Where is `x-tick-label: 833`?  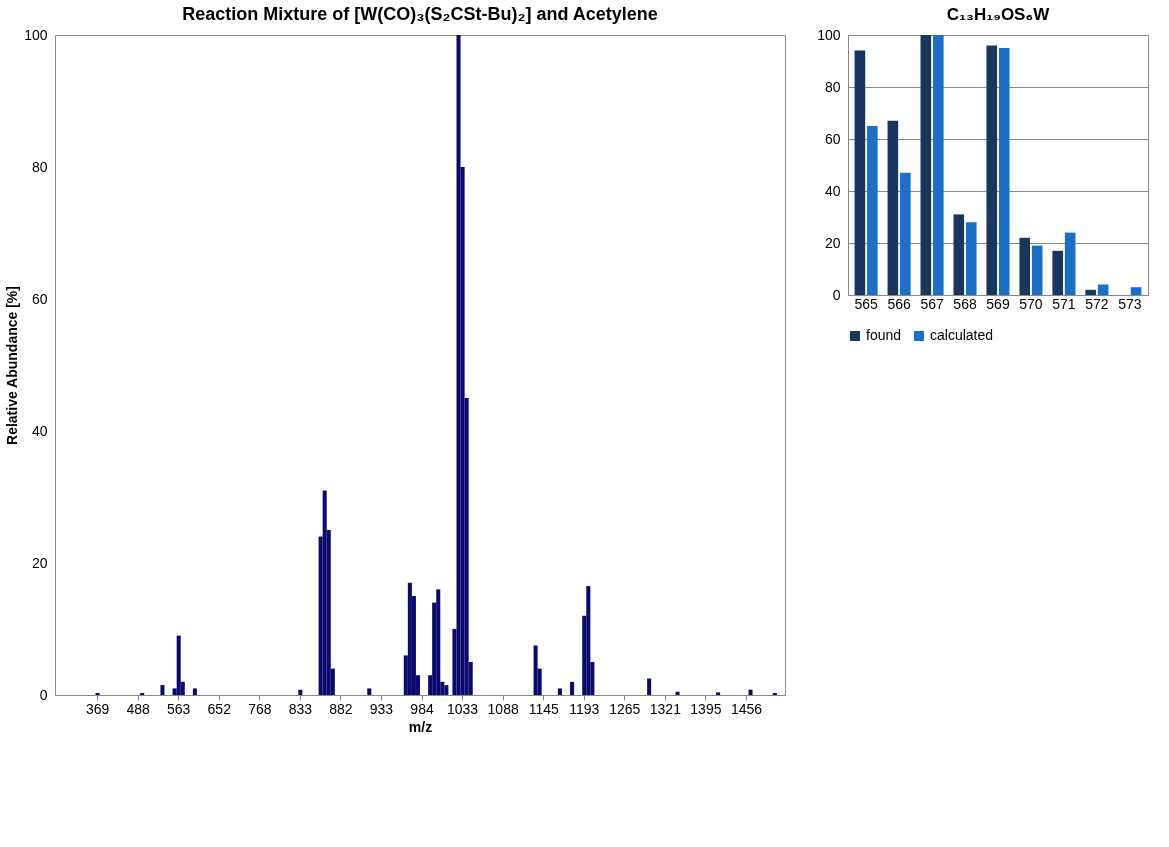 x-tick-label: 833 is located at coordinates (300, 708).